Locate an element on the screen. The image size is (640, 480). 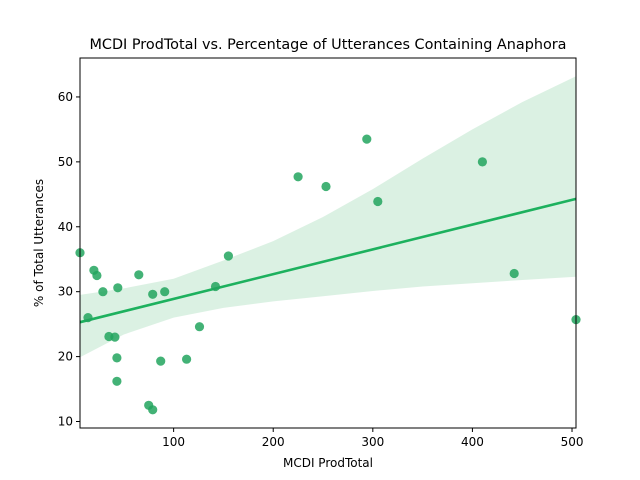
y-tick-label: 50 is located at coordinates (65, 162).